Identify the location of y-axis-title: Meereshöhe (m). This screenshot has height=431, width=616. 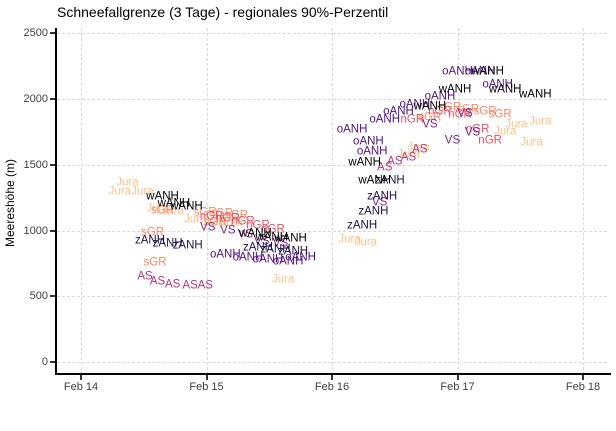
(10, 203).